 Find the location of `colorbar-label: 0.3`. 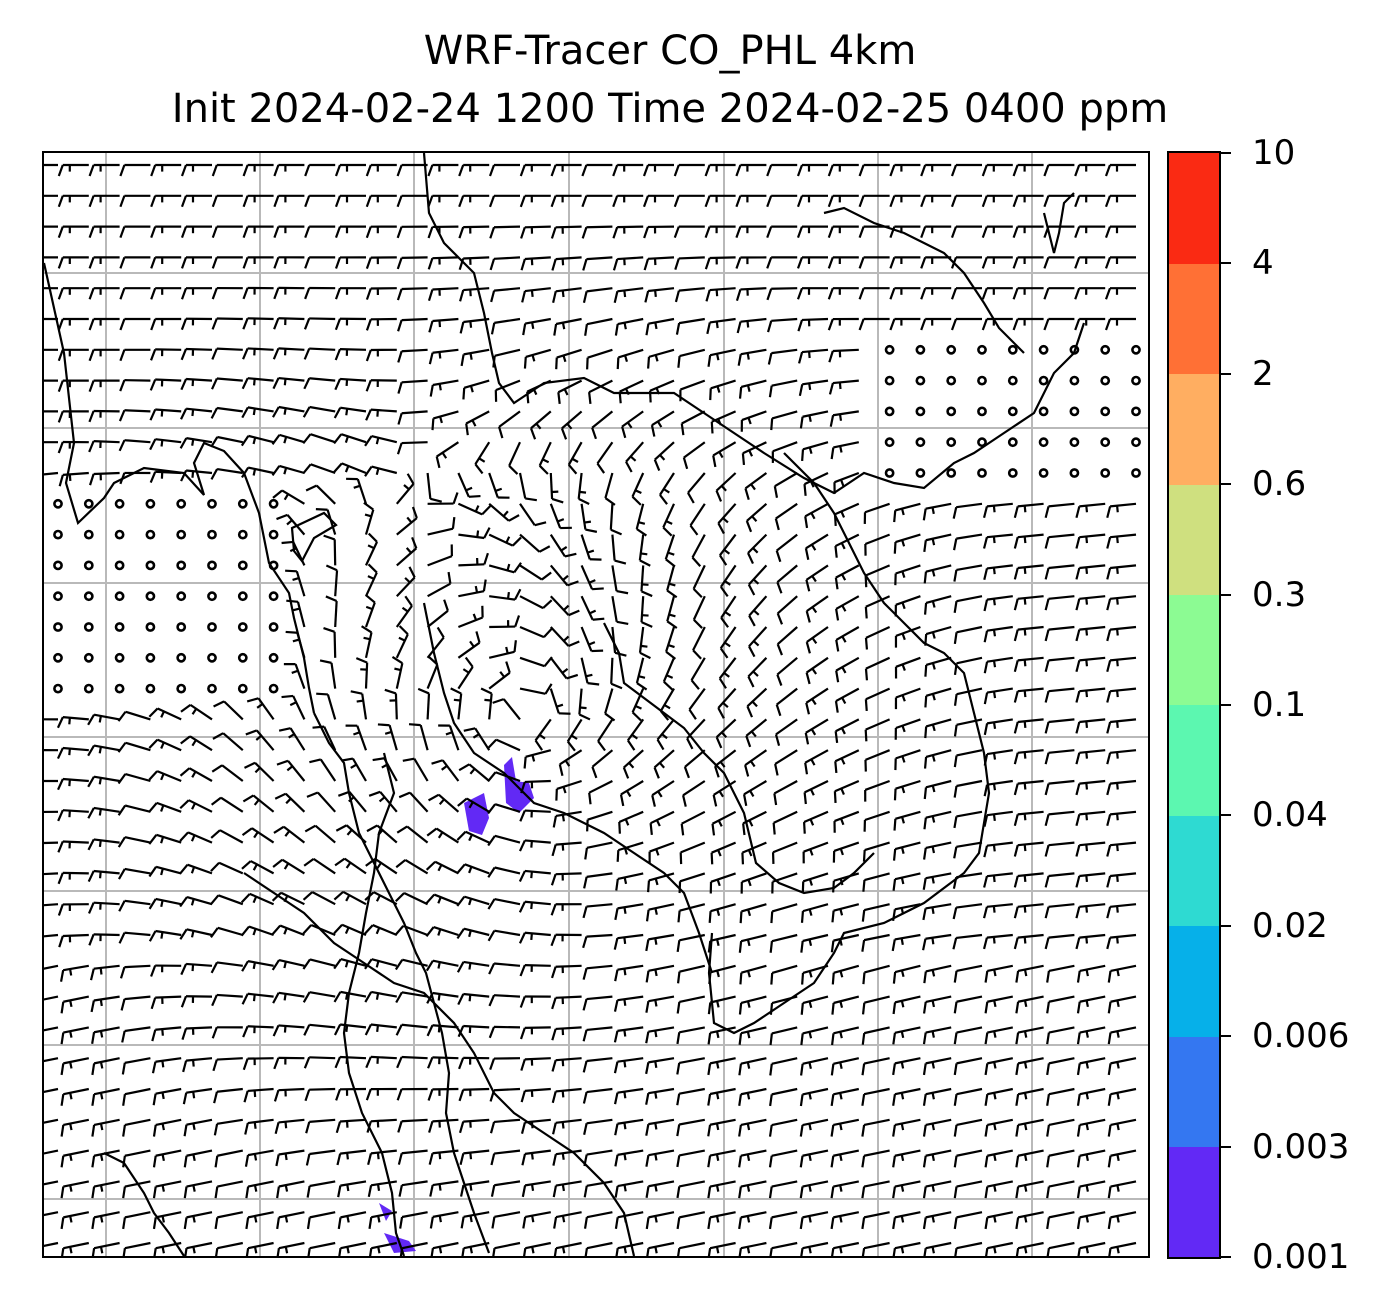

colorbar-label: 0.3 is located at coordinates (1279, 594).